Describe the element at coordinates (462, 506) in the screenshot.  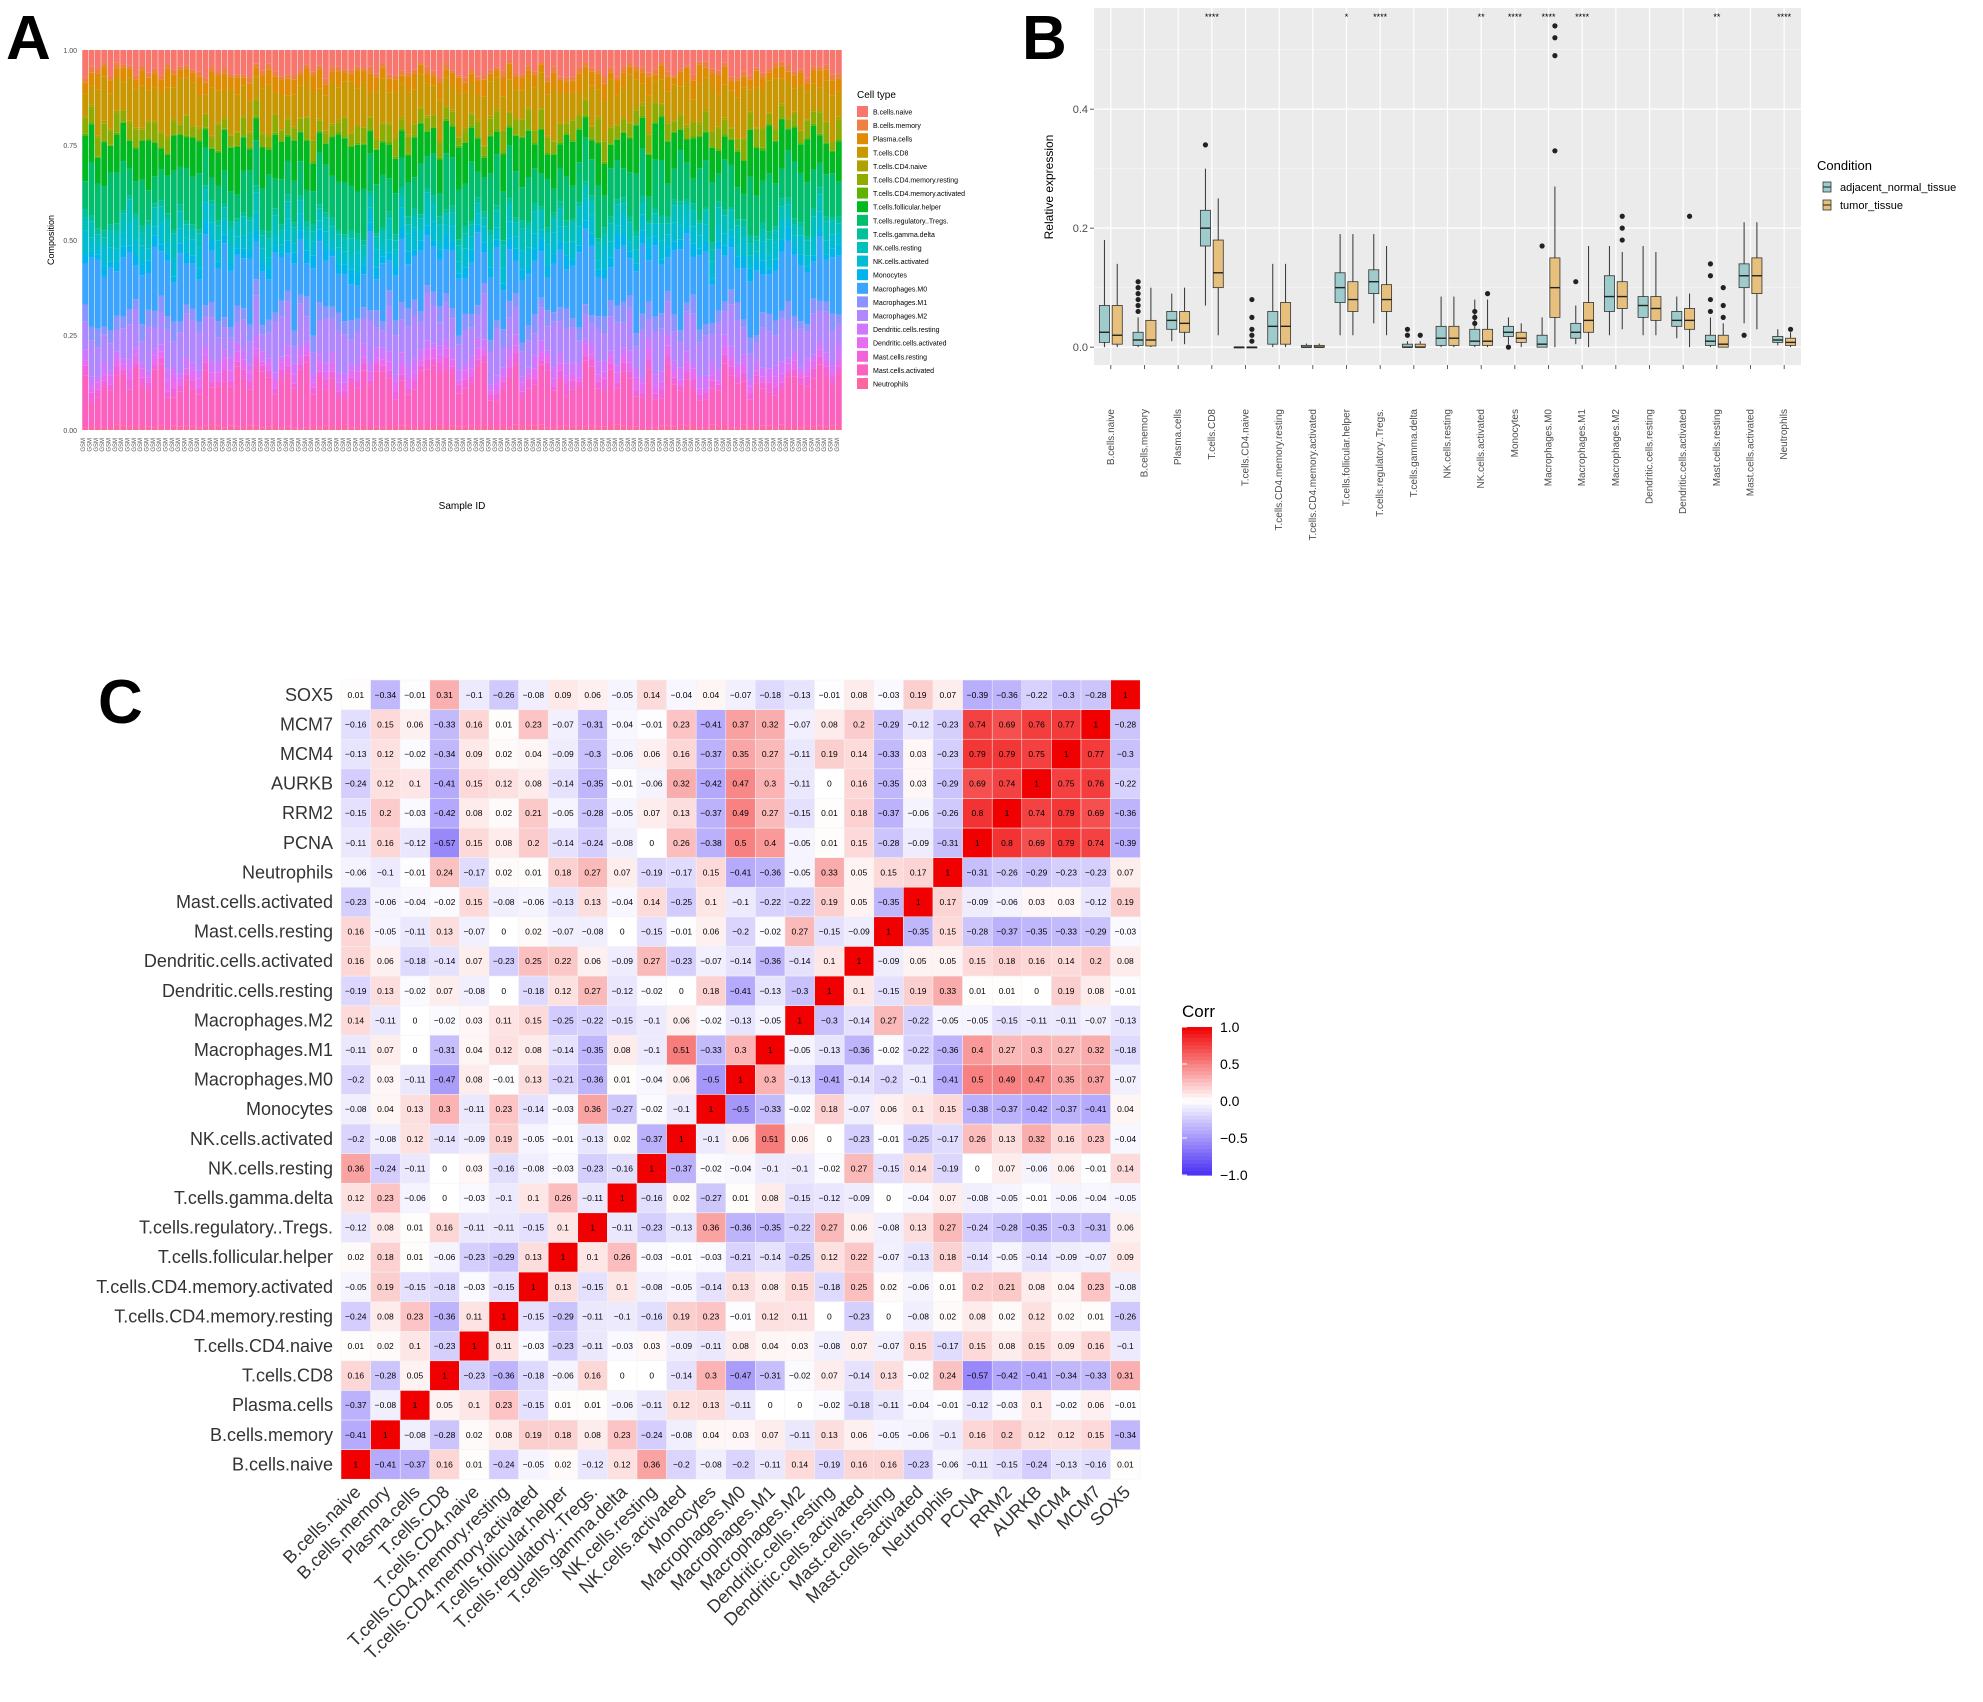
I see `x-axis-title-a: Sample ID` at that location.